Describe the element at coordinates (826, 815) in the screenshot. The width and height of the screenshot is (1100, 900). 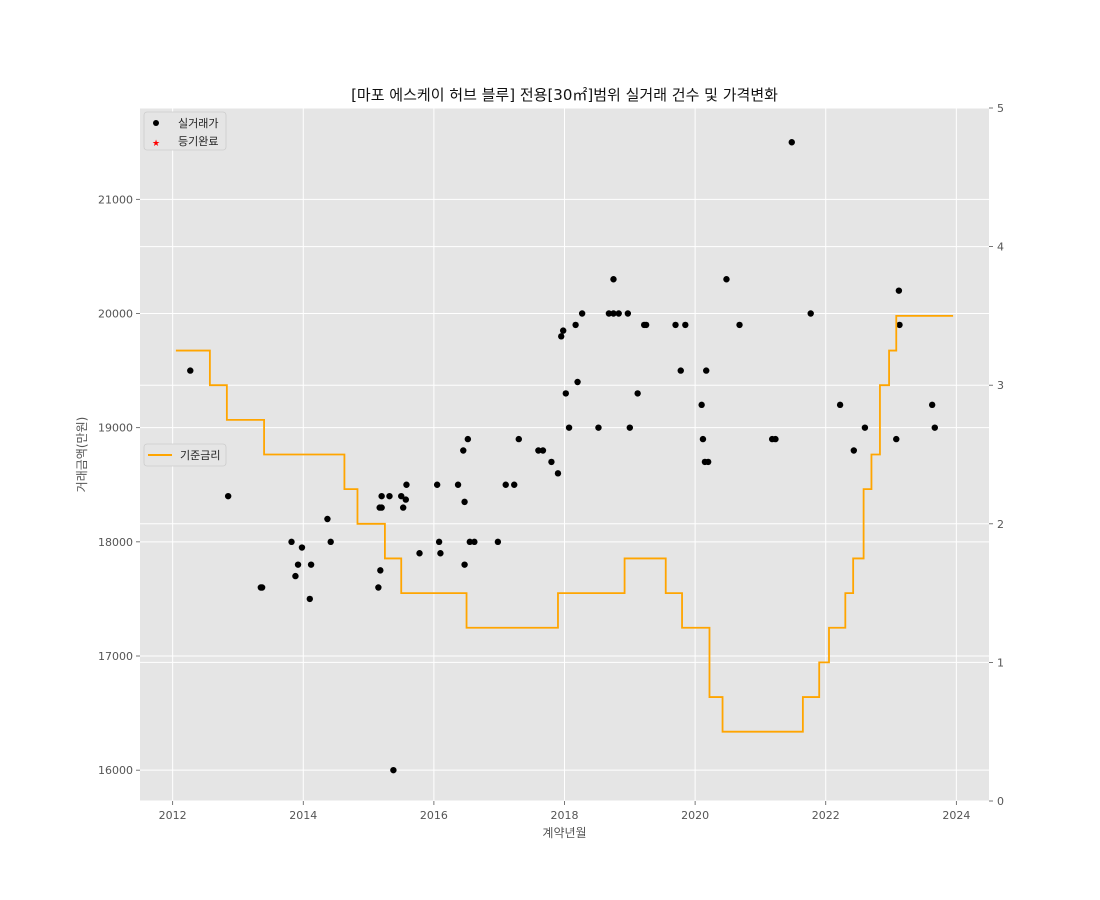
I see `x-tick-label: 2022` at that location.